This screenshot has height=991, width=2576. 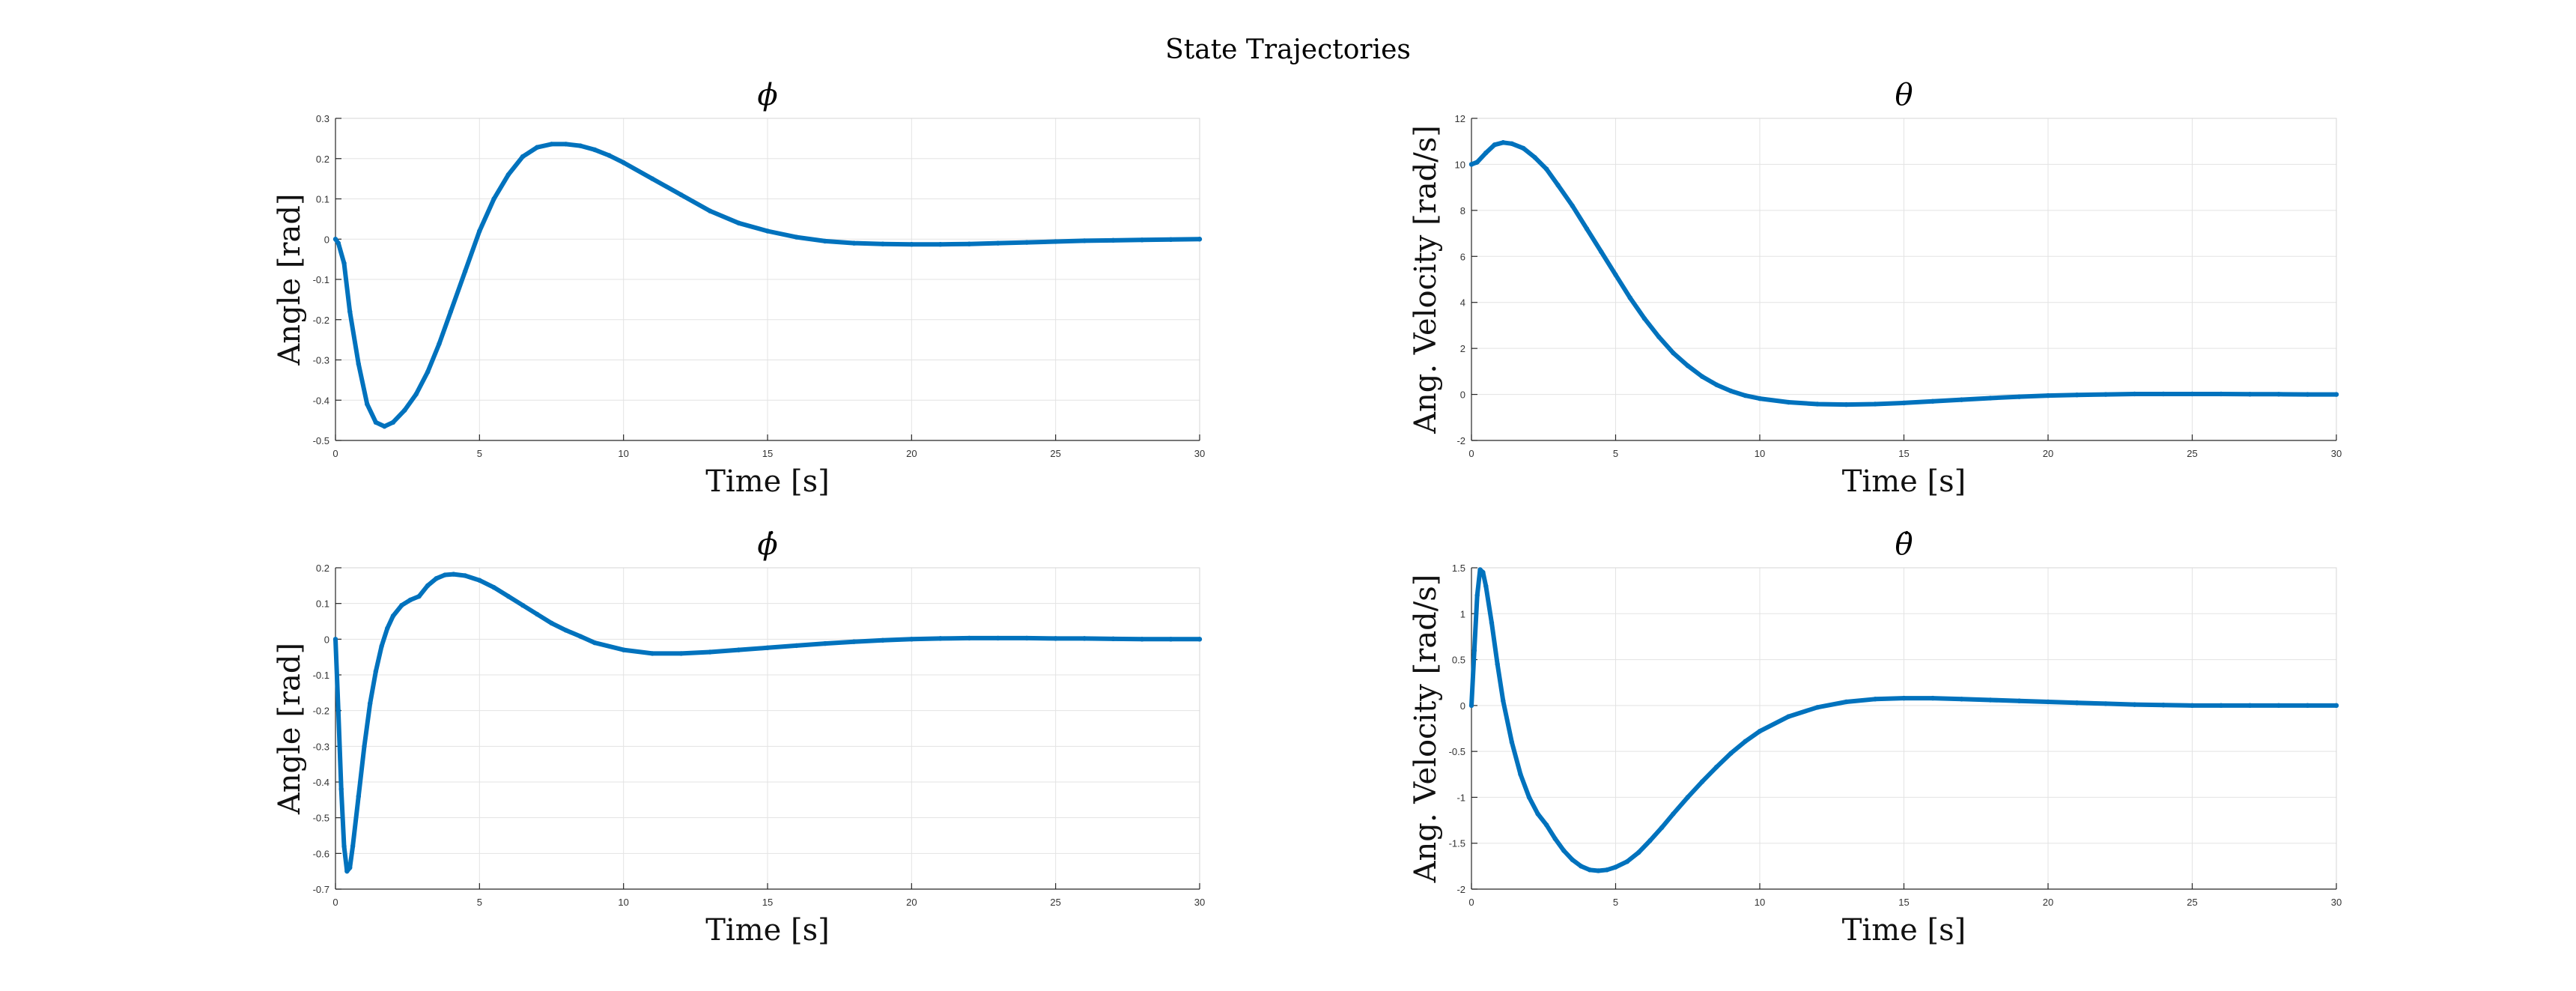 What do you see at coordinates (1904, 544) in the screenshot?
I see `subplot-title: θ̇` at bounding box center [1904, 544].